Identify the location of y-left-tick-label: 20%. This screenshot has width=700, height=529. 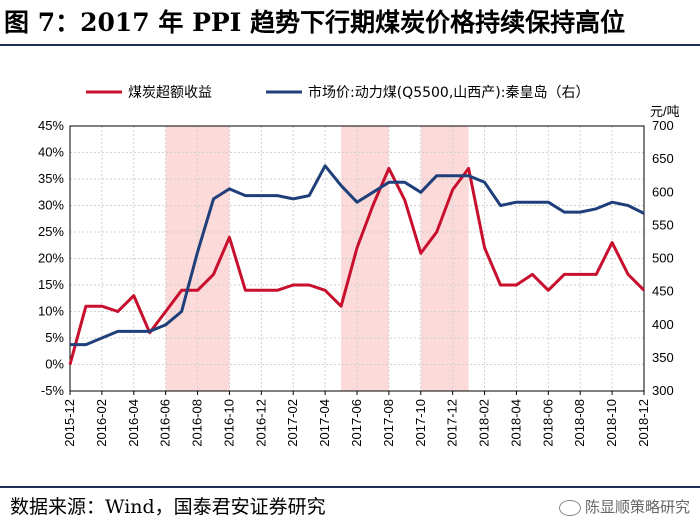
(51, 258).